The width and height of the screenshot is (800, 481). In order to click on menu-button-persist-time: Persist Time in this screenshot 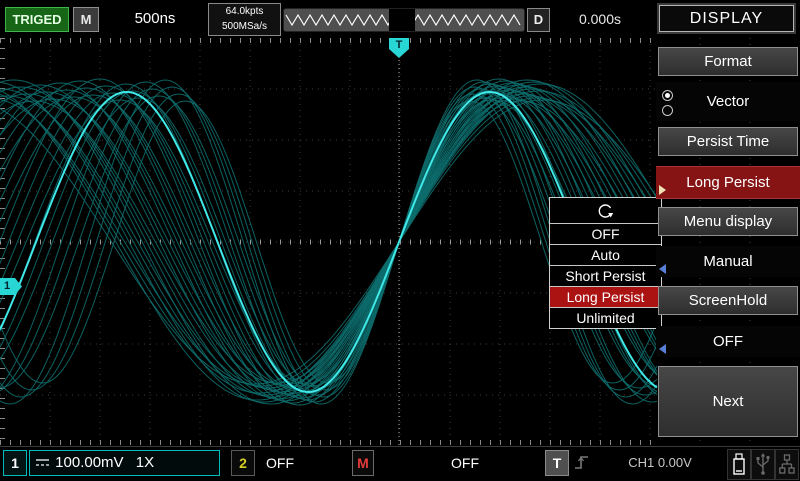, I will do `click(728, 141)`.